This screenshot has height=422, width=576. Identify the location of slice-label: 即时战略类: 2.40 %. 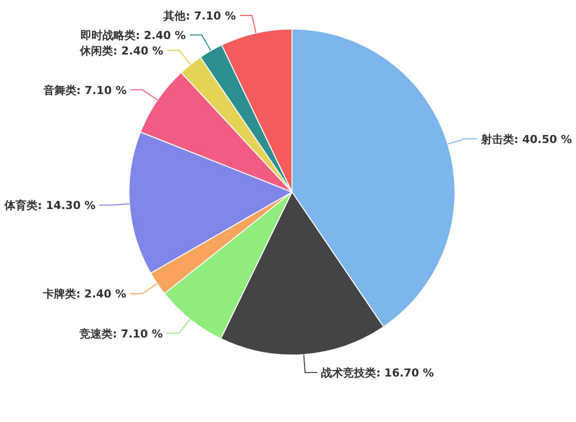
(133, 35).